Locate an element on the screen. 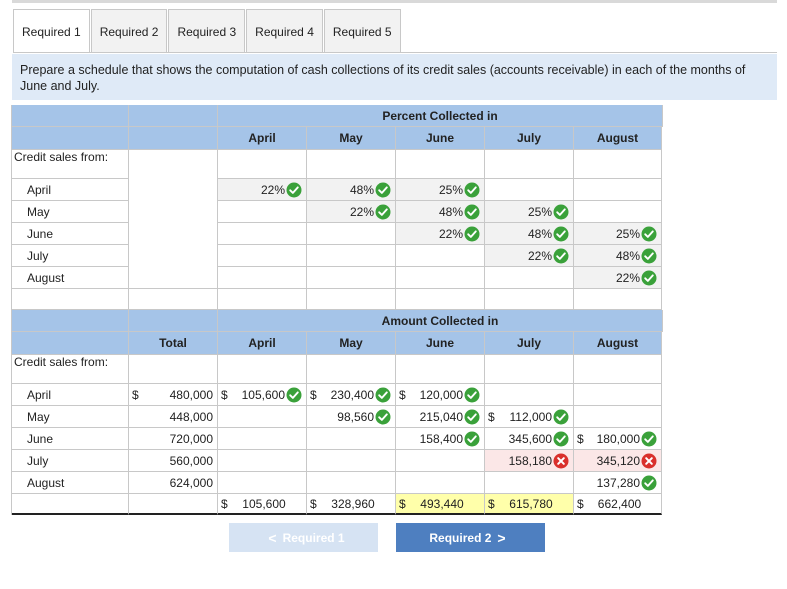  cell-value: 137,280 is located at coordinates (618, 482).